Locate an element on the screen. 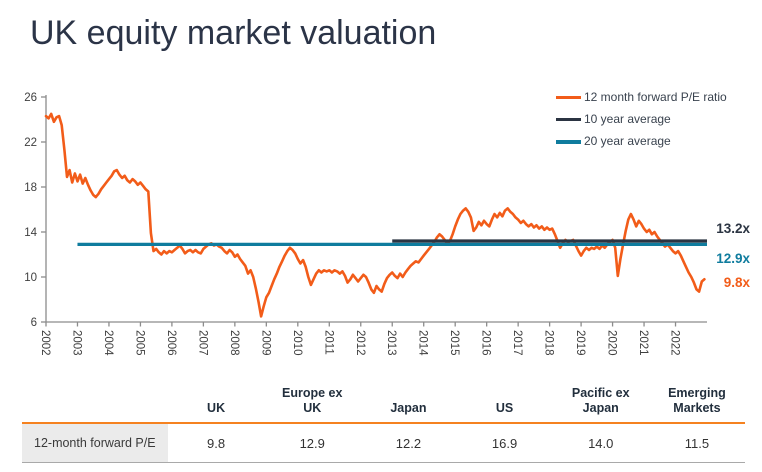 The height and width of the screenshot is (472, 762). column-header-us: US is located at coordinates (504, 408).